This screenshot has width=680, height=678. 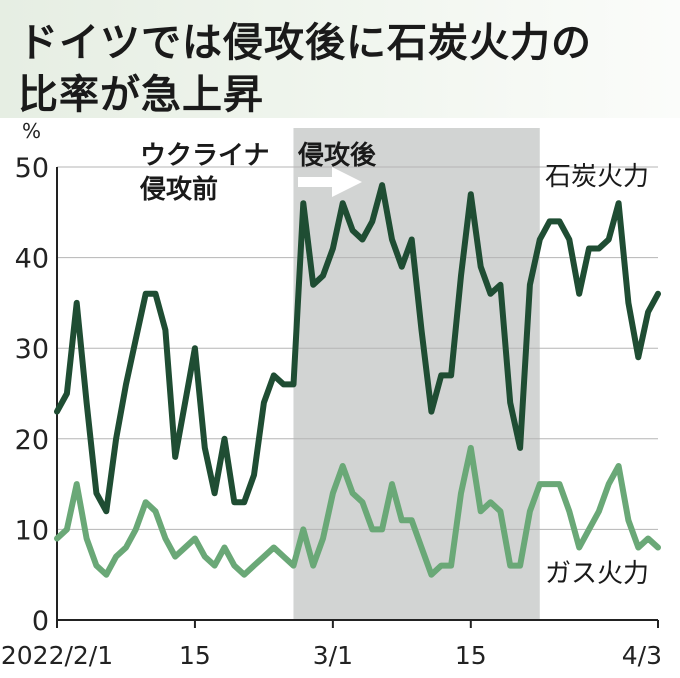 What do you see at coordinates (333, 655) in the screenshot?
I see `x-tick-label: 3/1` at bounding box center [333, 655].